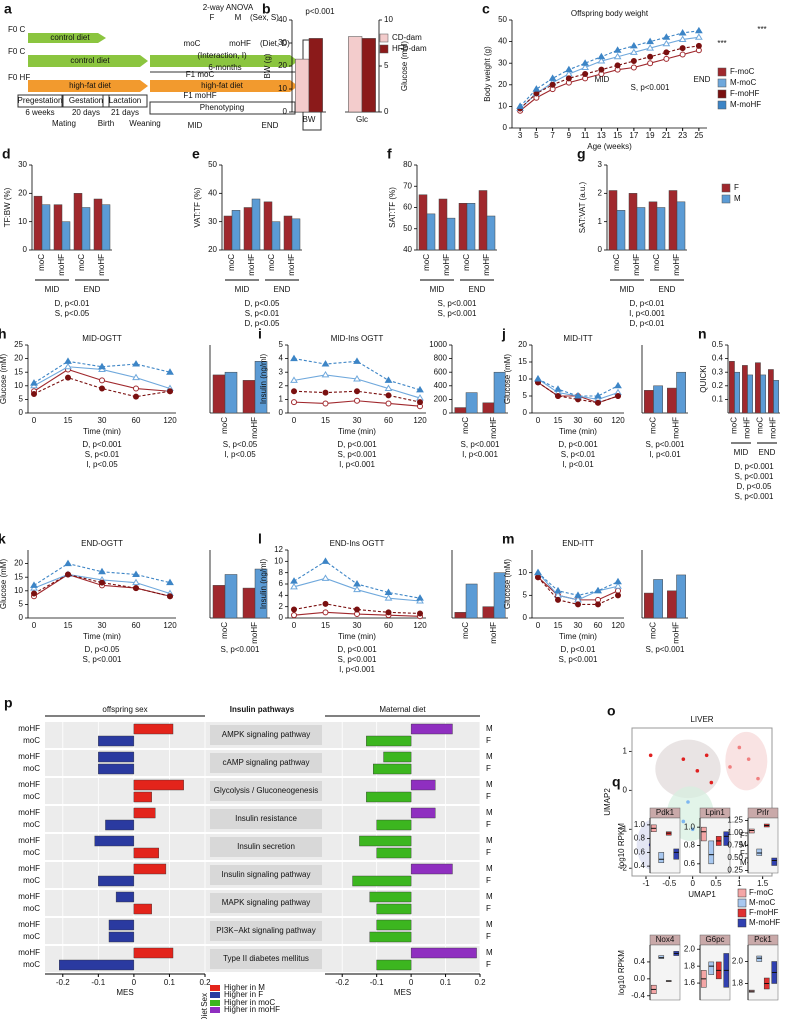 The width and height of the screenshot is (785, 1019). I want to click on row-label-right: M, so click(489, 868).